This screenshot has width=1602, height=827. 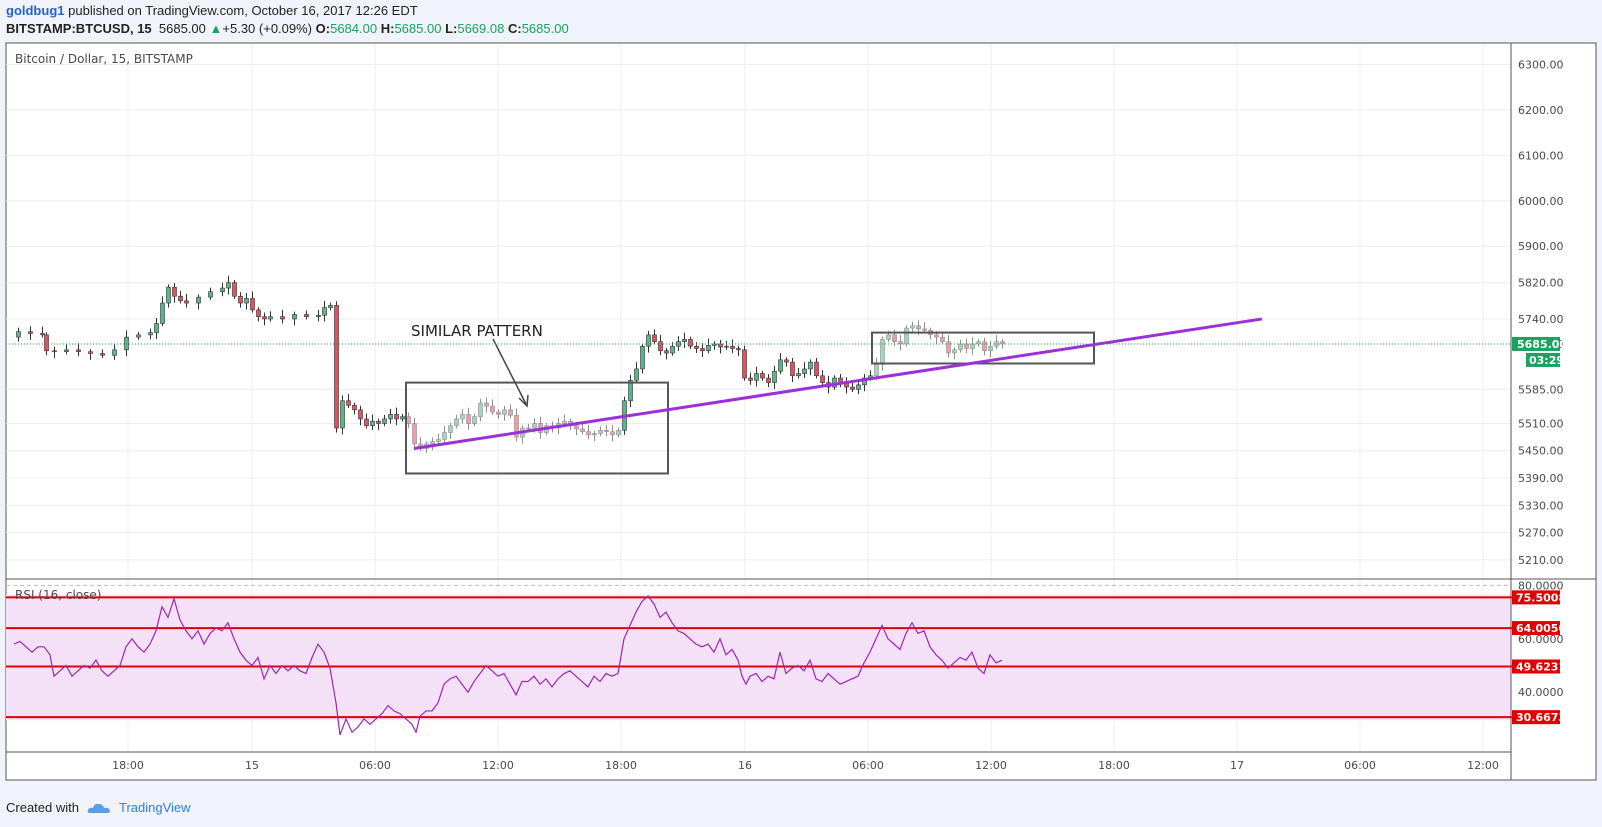 What do you see at coordinates (1541, 201) in the screenshot?
I see `price-tick-label: 6000.00` at bounding box center [1541, 201].